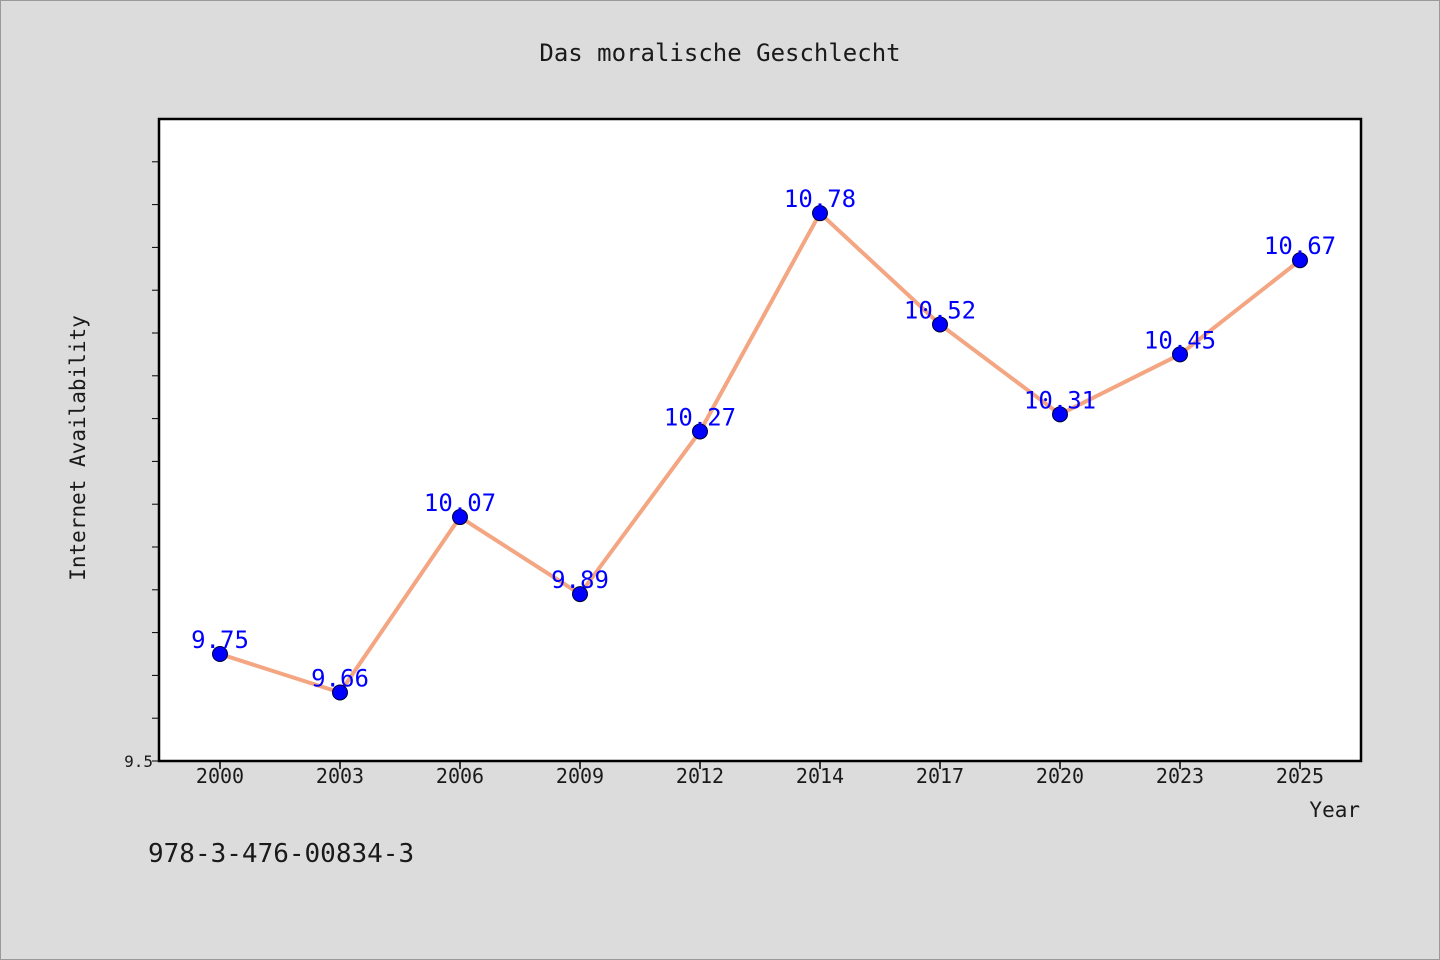 This screenshot has height=960, width=1440. What do you see at coordinates (760, 765) in the screenshot?
I see `x-axis-ticks` at bounding box center [760, 765].